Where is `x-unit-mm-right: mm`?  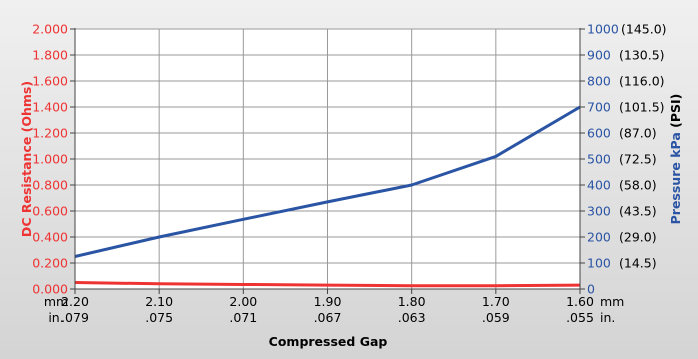
x-unit-mm-right: mm is located at coordinates (612, 301).